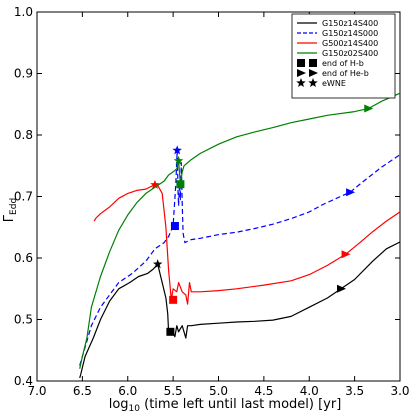 This screenshot has height=416, width=415. Describe the element at coordinates (263, 391) in the screenshot. I see `x-tick-label: 4.5` at that location.